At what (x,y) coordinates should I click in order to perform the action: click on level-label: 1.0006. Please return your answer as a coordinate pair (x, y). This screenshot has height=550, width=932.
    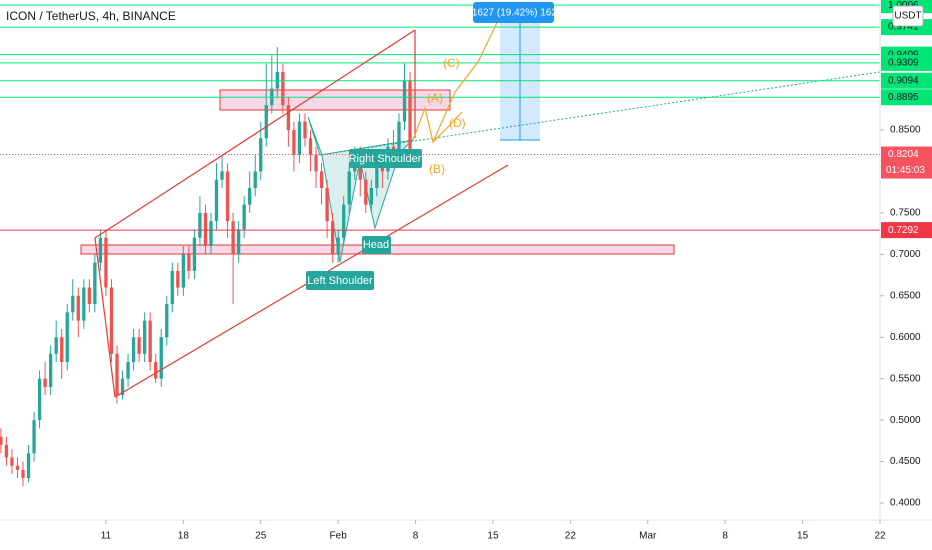
    Looking at the image, I should click on (903, 5).